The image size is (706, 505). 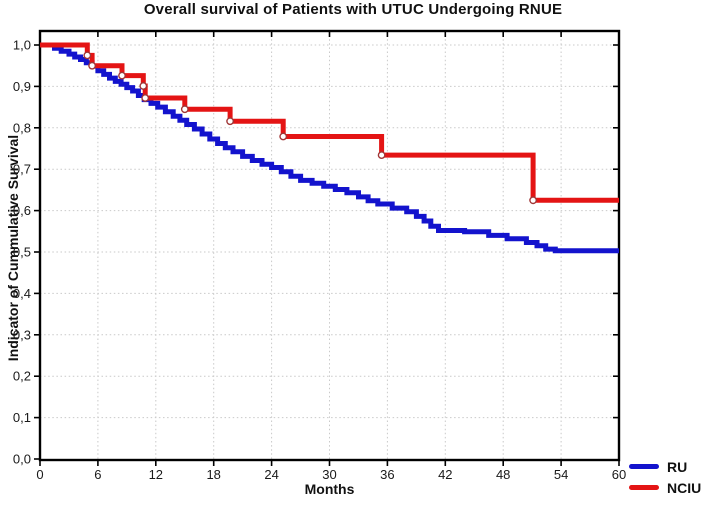 What do you see at coordinates (213, 474) in the screenshot?
I see `x-tick-label: 18` at bounding box center [213, 474].